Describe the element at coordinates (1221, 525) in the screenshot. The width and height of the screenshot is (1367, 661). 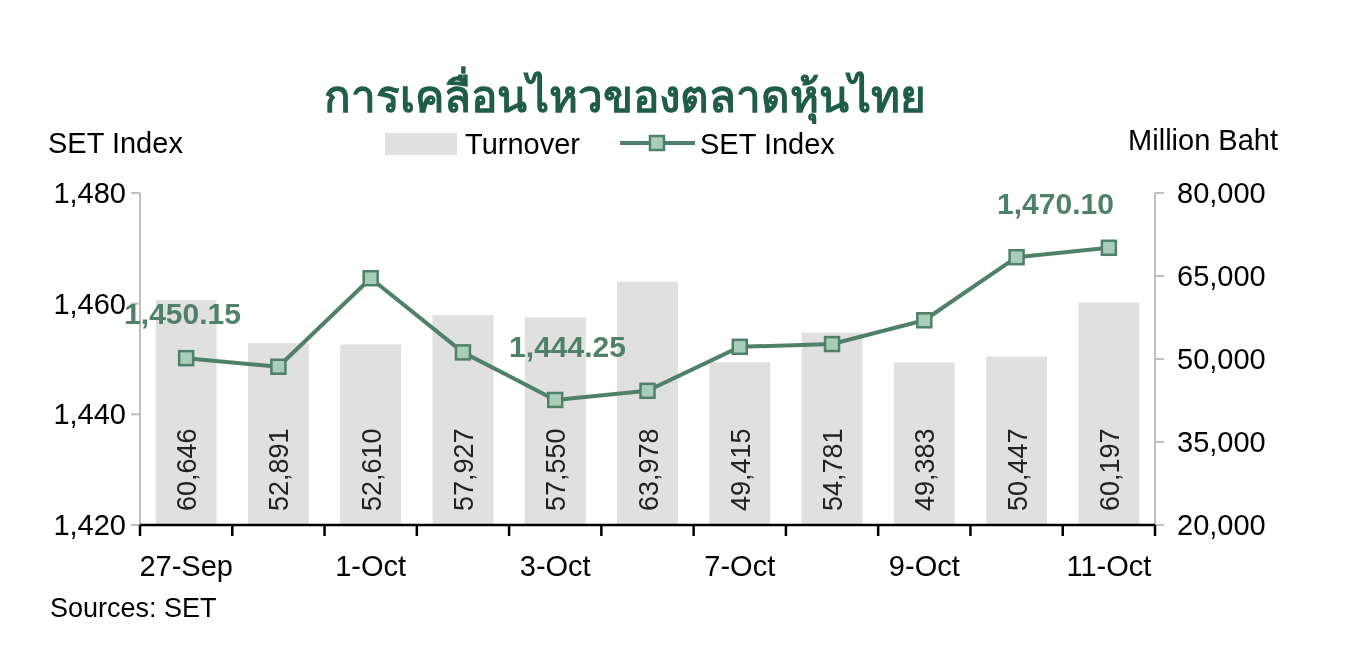
I see `y2-tick-label: 20,000` at that location.